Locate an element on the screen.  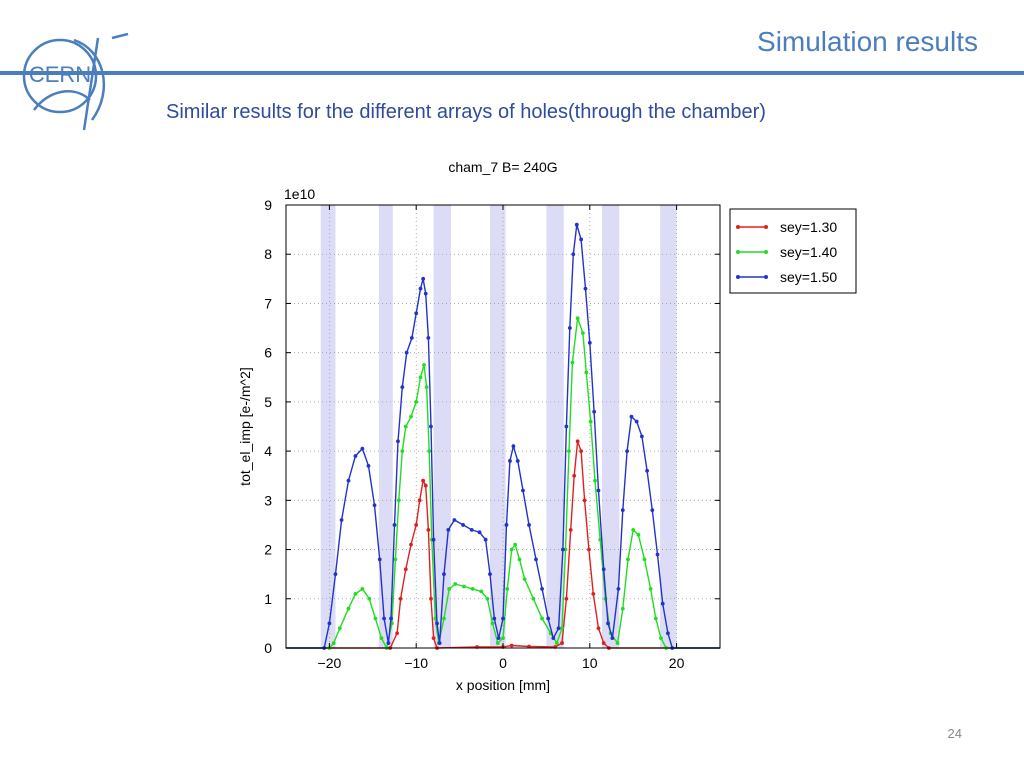
legend-label-0: sey=1.30 is located at coordinates (808, 227).